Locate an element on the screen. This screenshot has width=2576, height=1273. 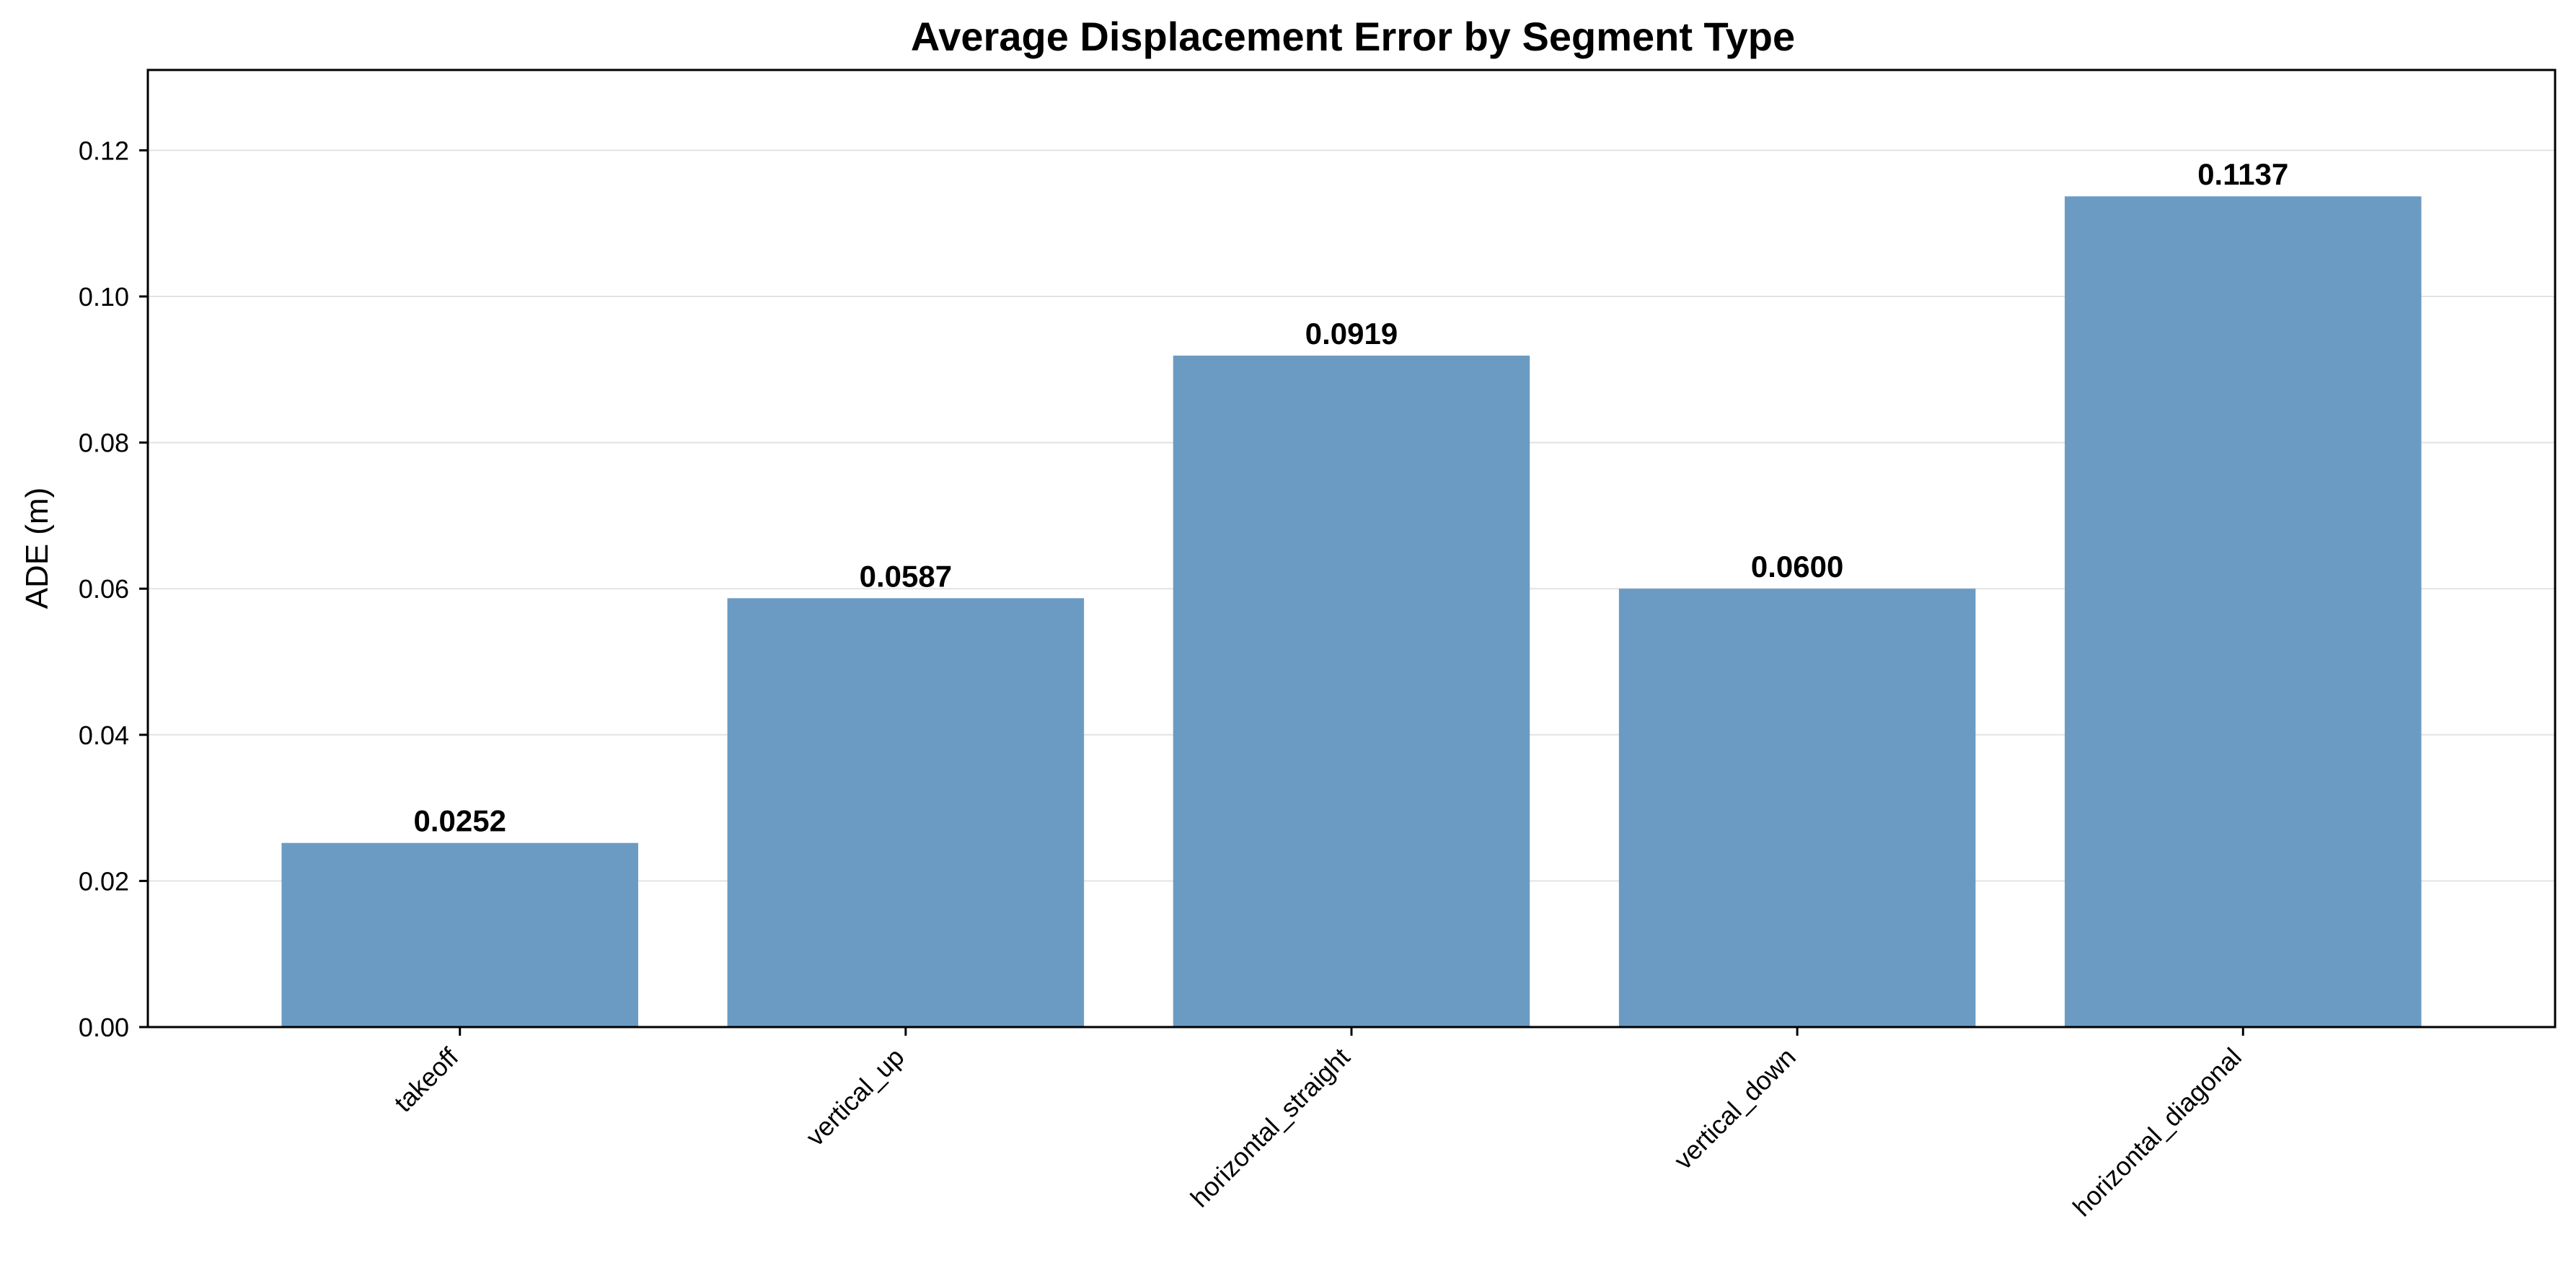
value-label-horizontal-straight: 0.0919 is located at coordinates (1351, 334).